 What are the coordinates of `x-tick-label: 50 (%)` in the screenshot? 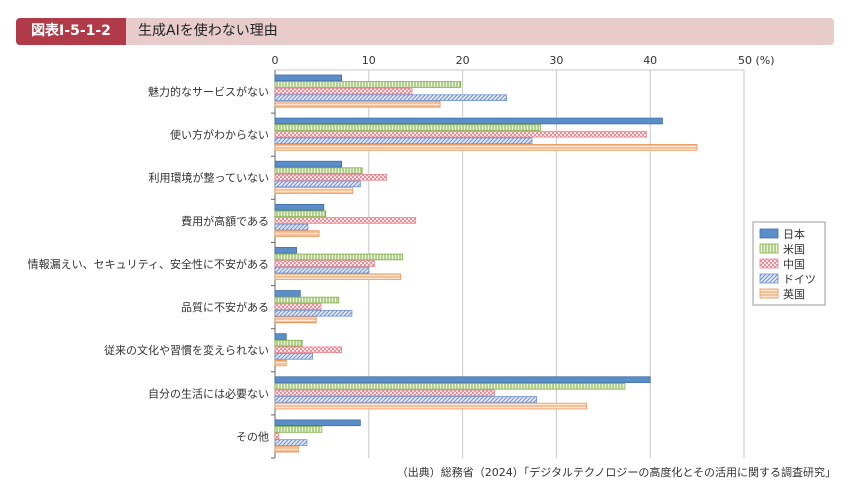 It's located at (756, 60).